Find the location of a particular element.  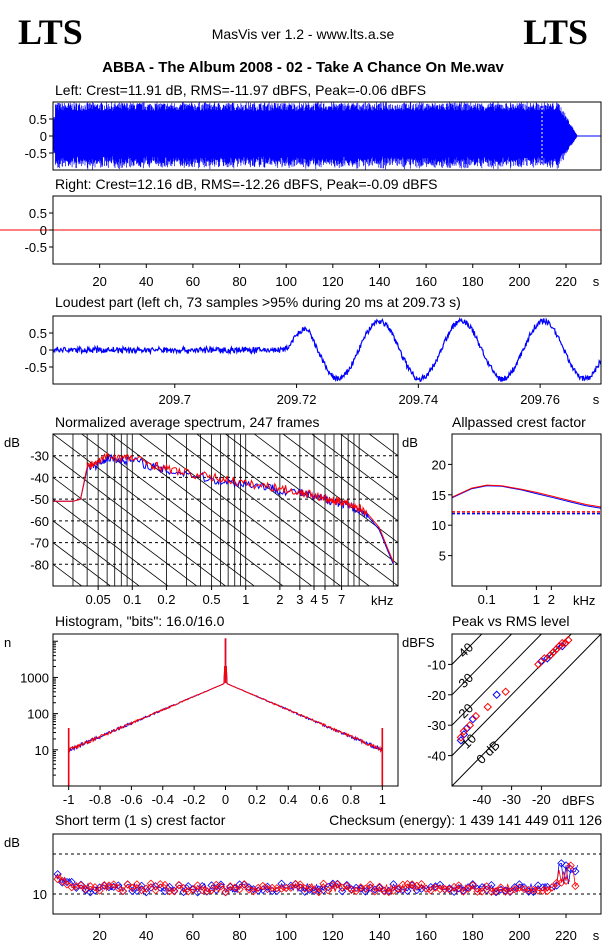

crest-ytick-label: 10 is located at coordinates (439, 525).